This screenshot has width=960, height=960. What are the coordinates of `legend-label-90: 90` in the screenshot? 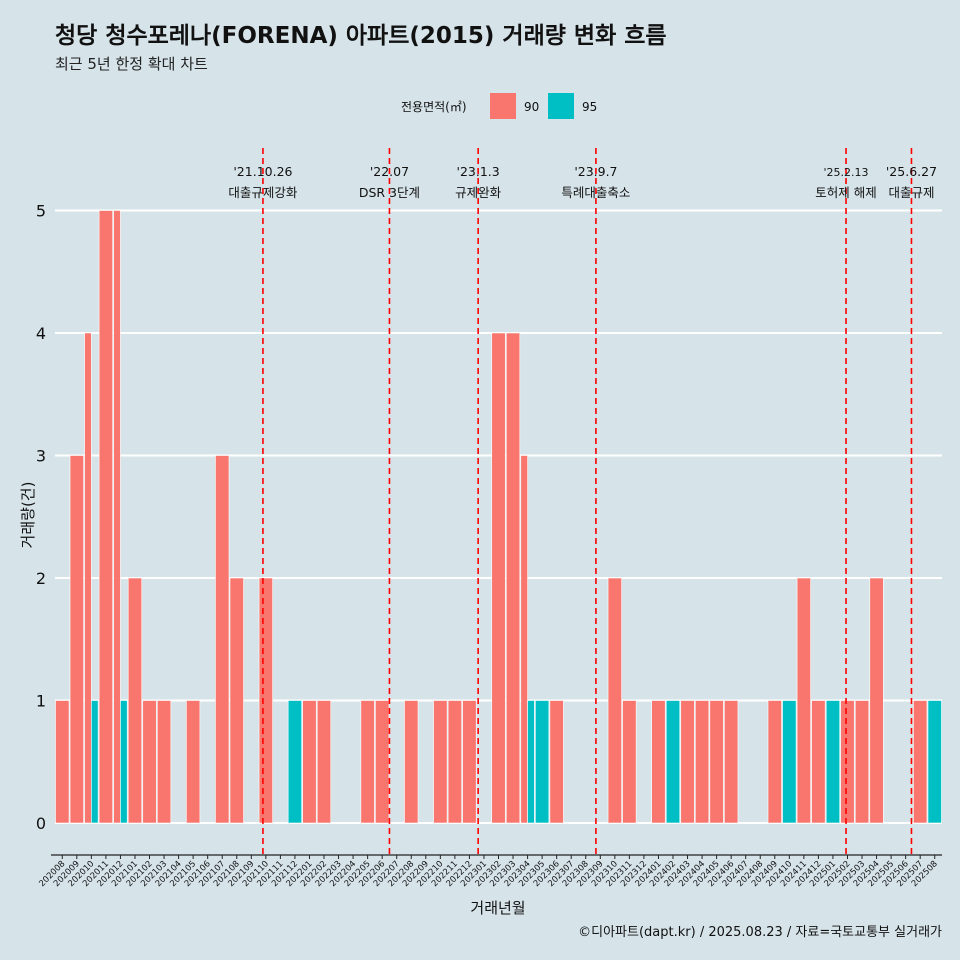 It's located at (531, 107).